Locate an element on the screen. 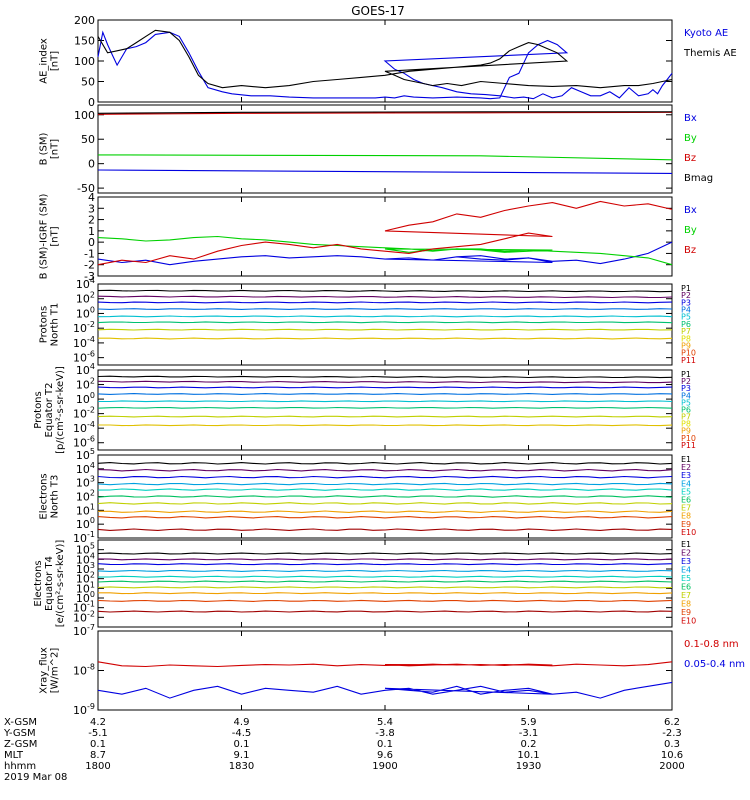 The image size is (750, 800). y-tick-label: -1 is located at coordinates (89, 253).